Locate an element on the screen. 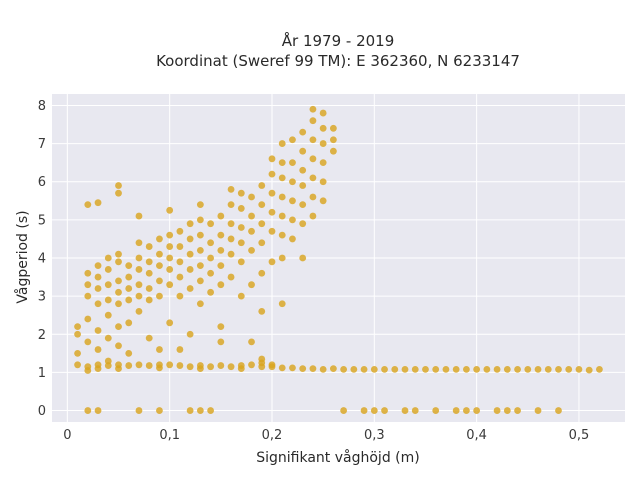 This screenshot has height=480, width=640. y-tick-label: 6 is located at coordinates (42, 182).